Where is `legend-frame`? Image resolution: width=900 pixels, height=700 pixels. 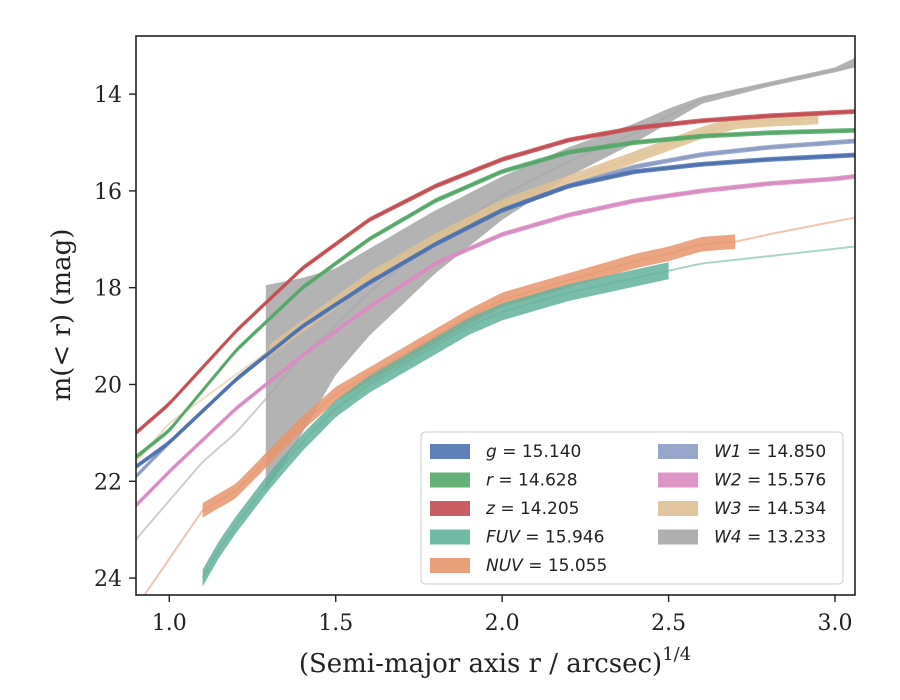 legend-frame is located at coordinates (632, 508).